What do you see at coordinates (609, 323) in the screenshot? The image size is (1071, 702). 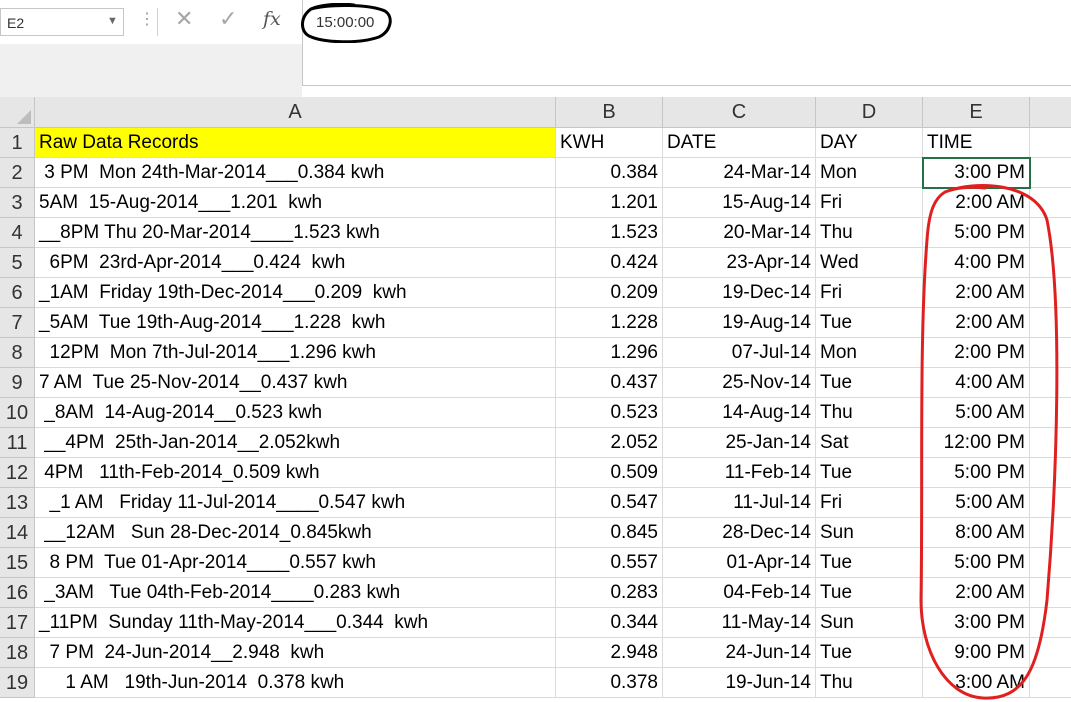 I see `cell-b: 1.228` at bounding box center [609, 323].